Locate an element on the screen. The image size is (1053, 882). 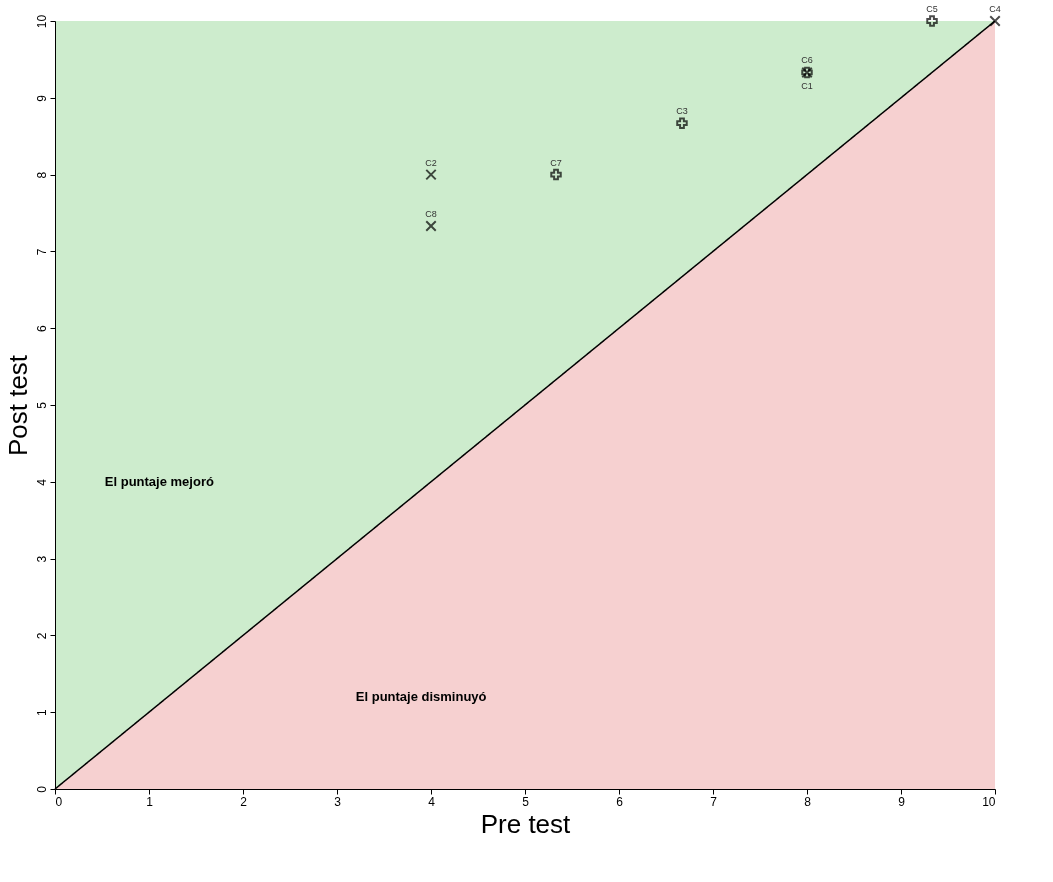
annotation: C2 is located at coordinates (431, 162).